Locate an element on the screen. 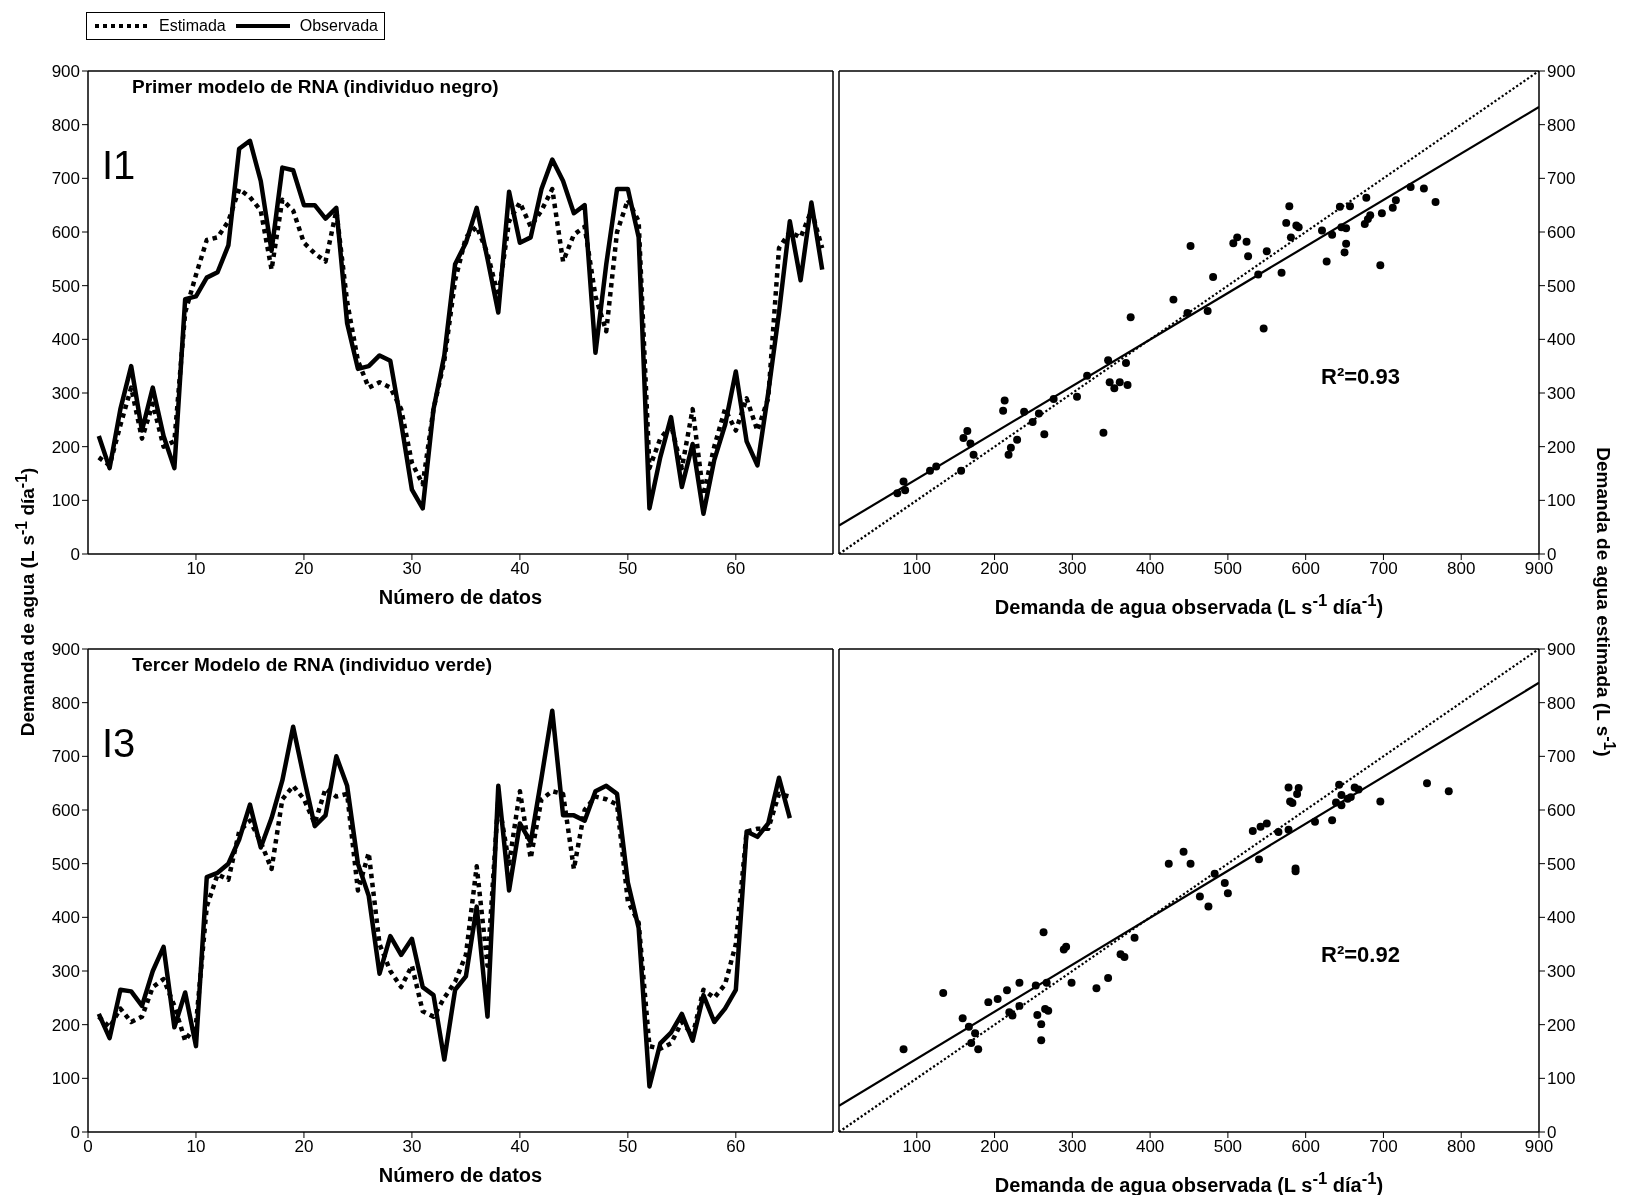 The image size is (1627, 1195). annotation: R²=0.92 is located at coordinates (1360, 955).